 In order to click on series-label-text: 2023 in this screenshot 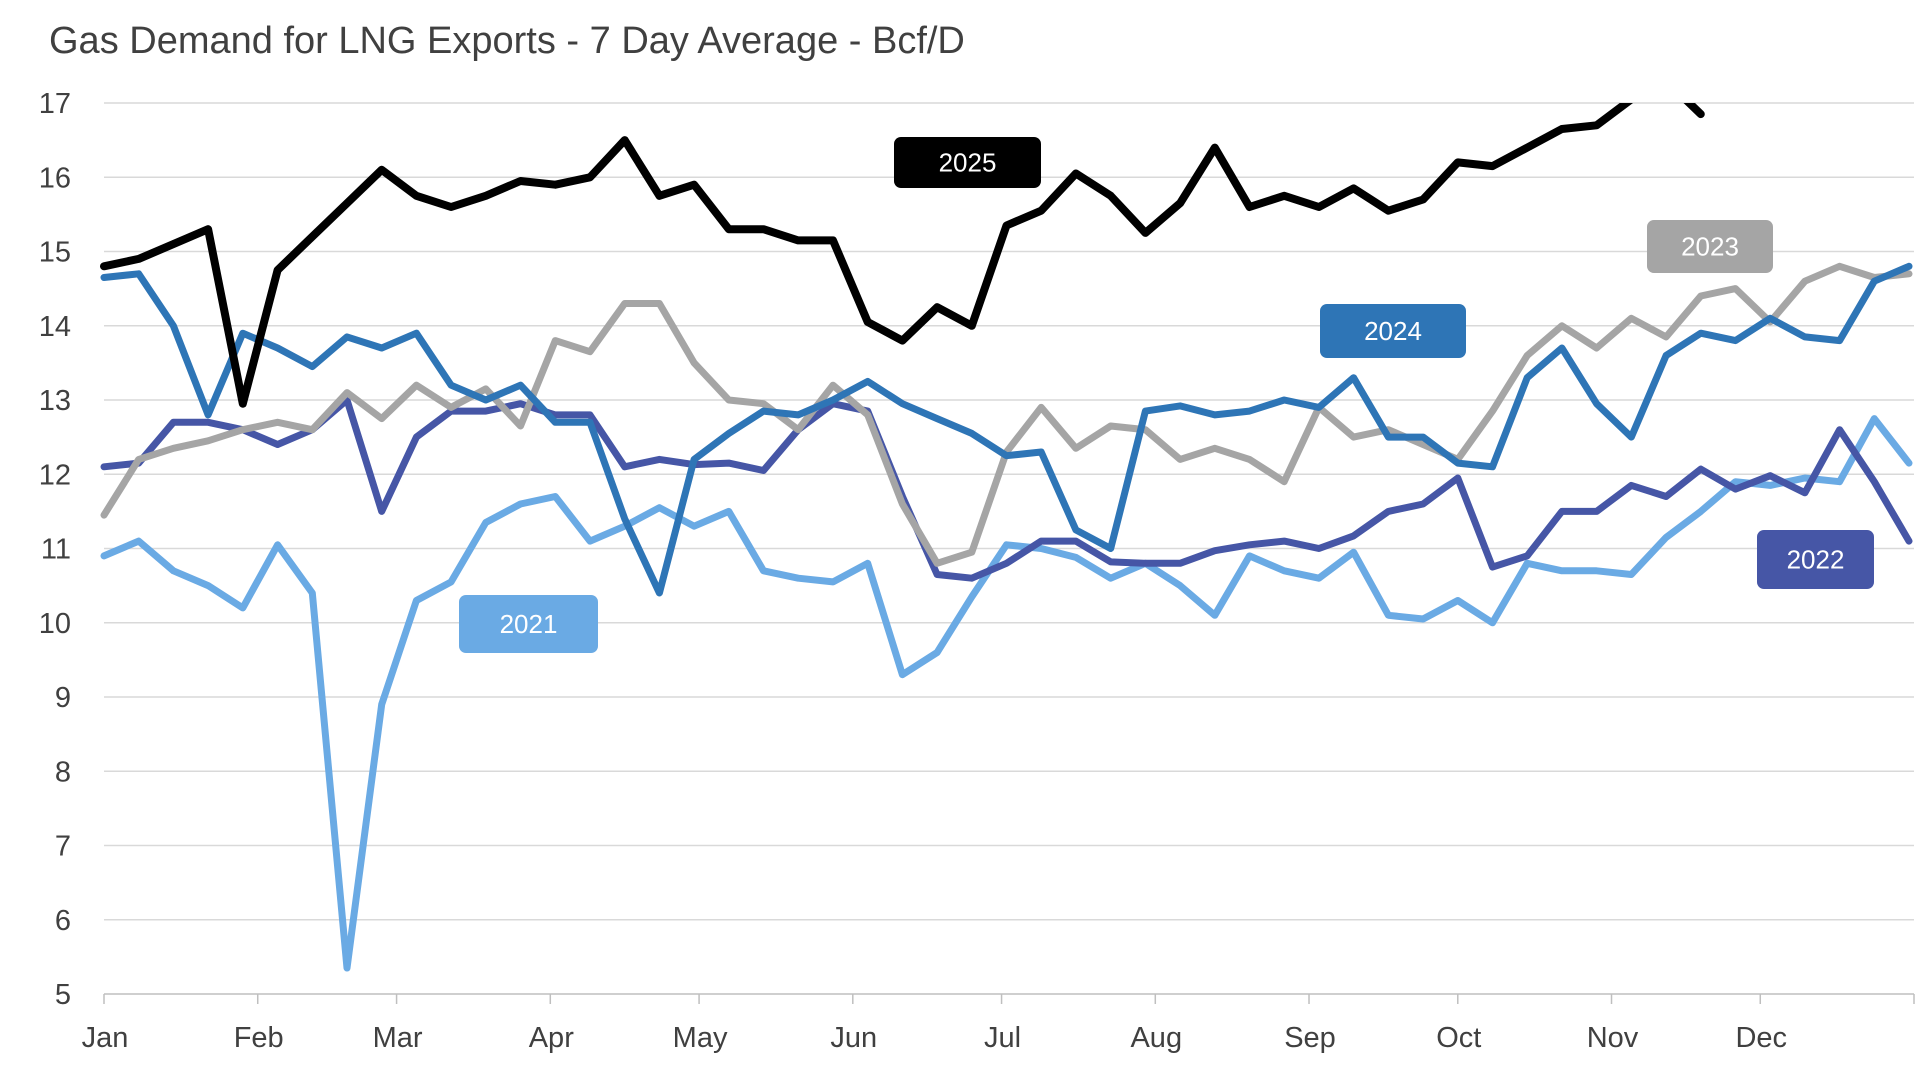, I will do `click(1710, 247)`.